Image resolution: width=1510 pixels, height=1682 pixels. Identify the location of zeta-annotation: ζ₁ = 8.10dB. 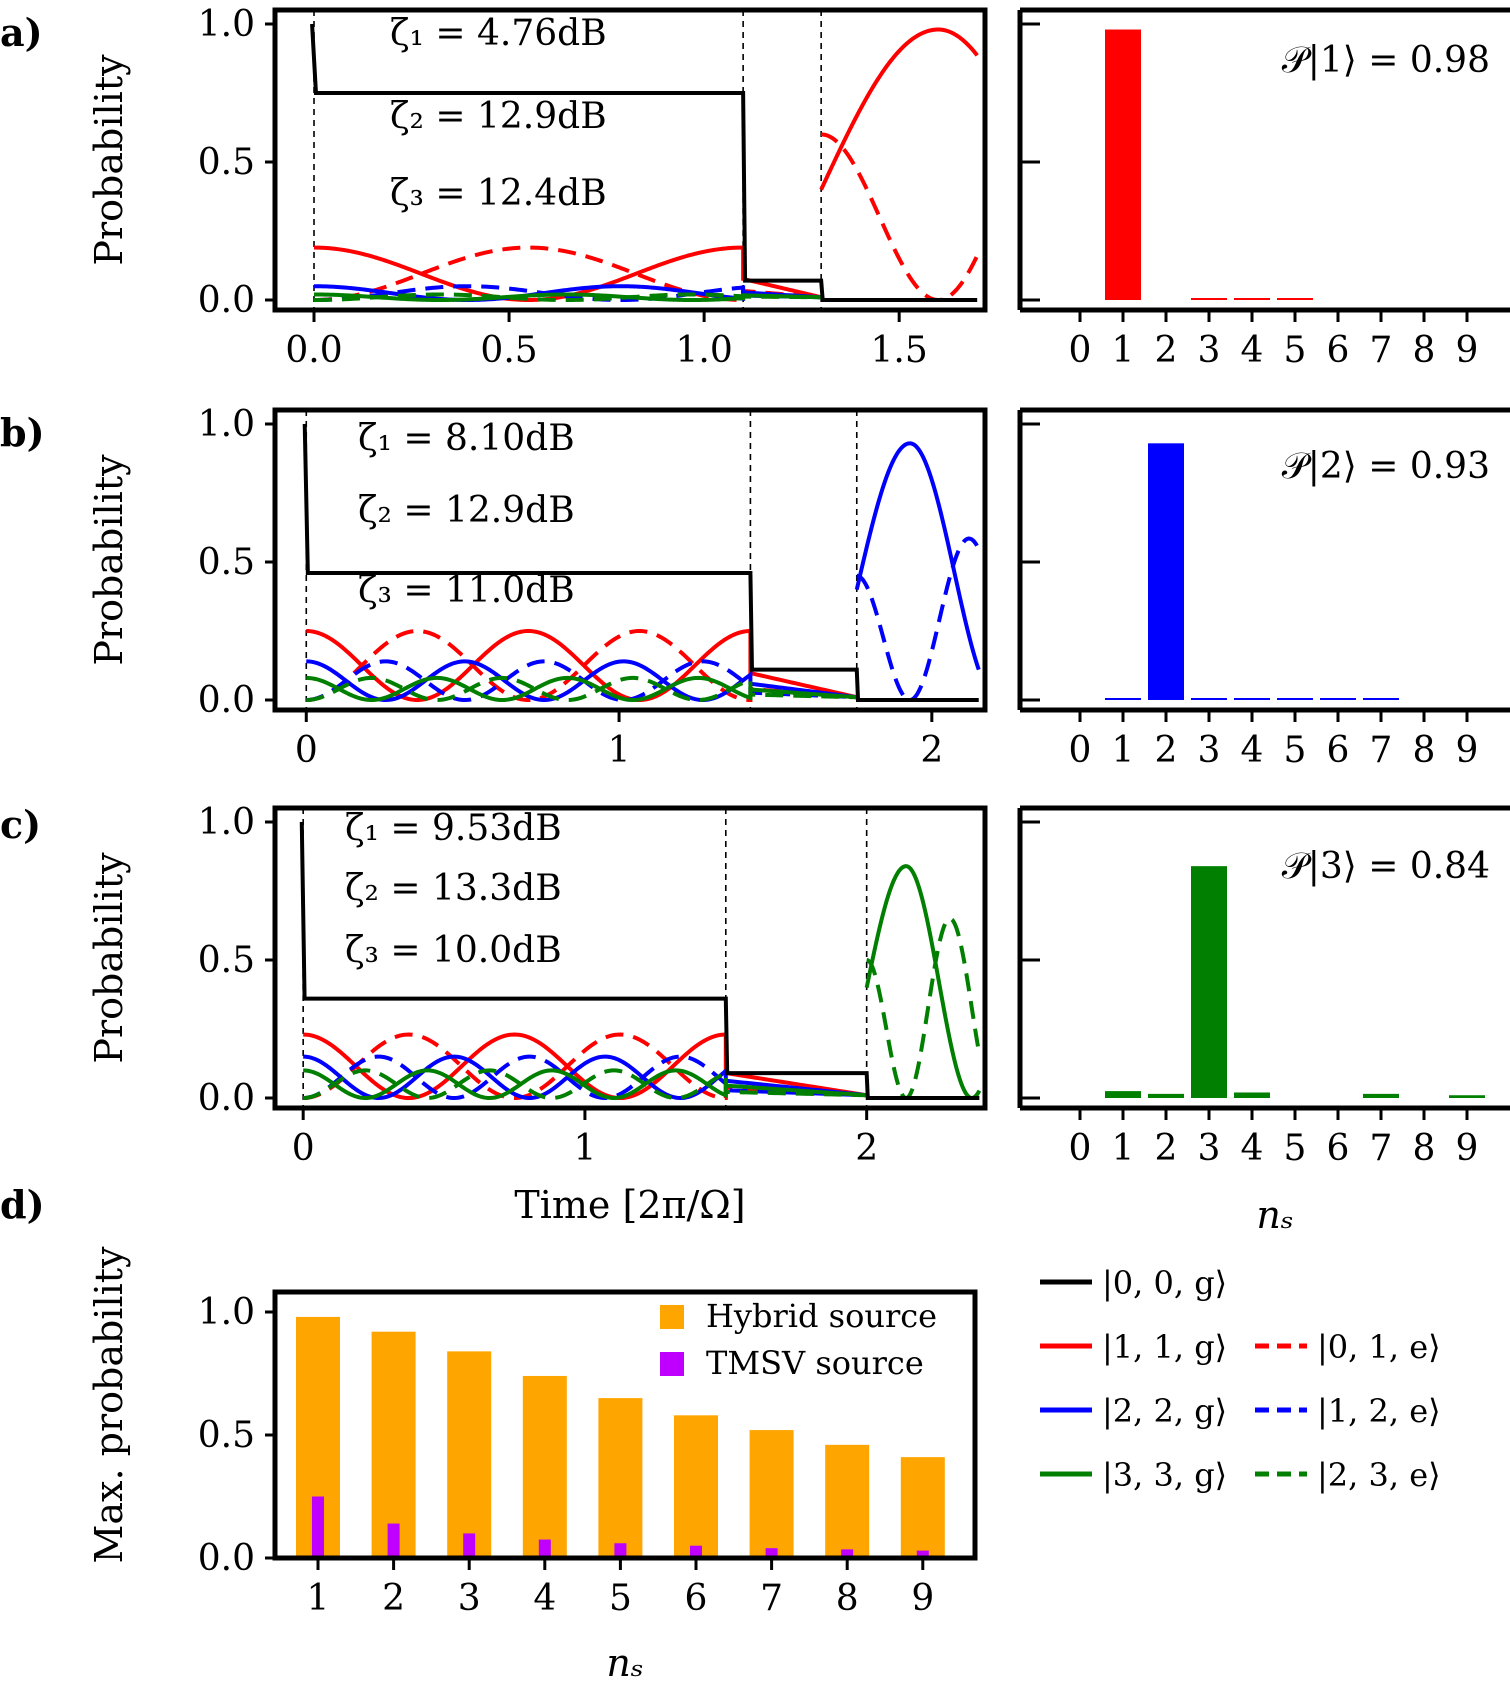
(466, 438).